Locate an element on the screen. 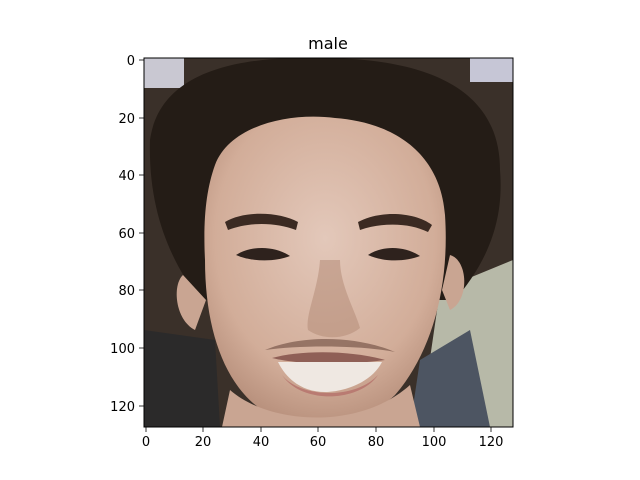 Image resolution: width=640 pixels, height=480 pixels. x-tick-label: 120 is located at coordinates (491, 442).